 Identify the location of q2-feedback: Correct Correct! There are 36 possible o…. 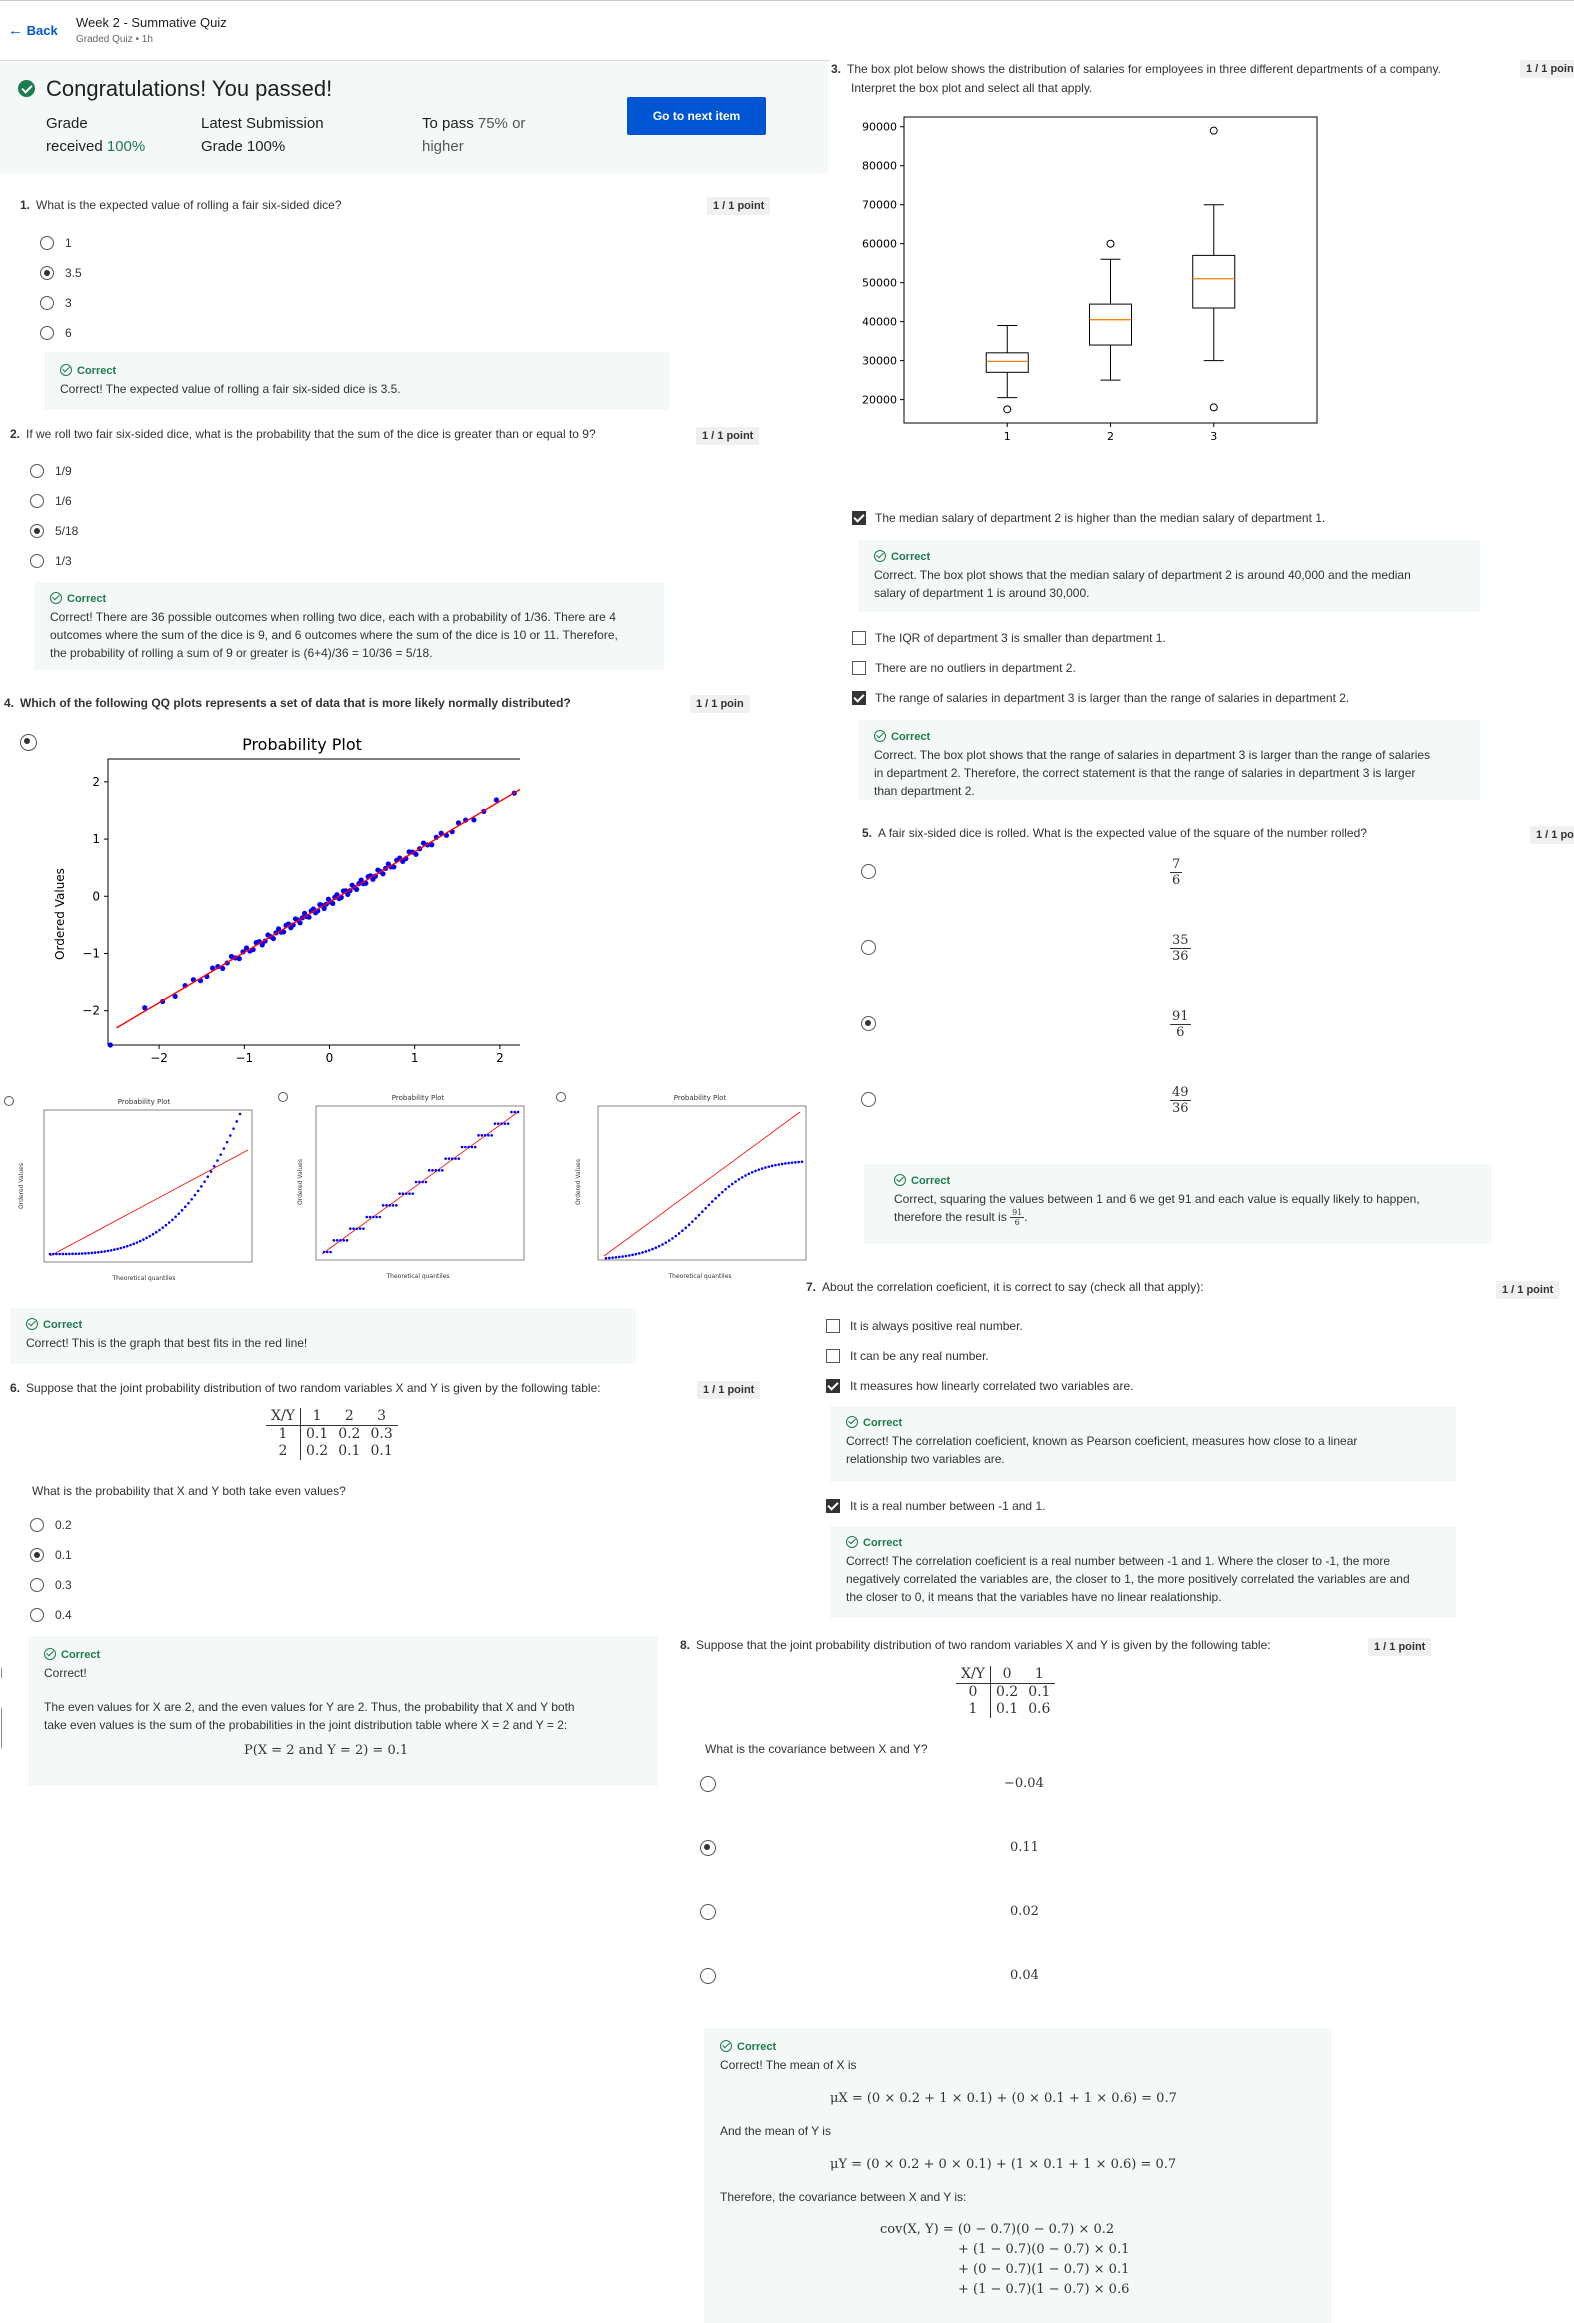
(349, 626).